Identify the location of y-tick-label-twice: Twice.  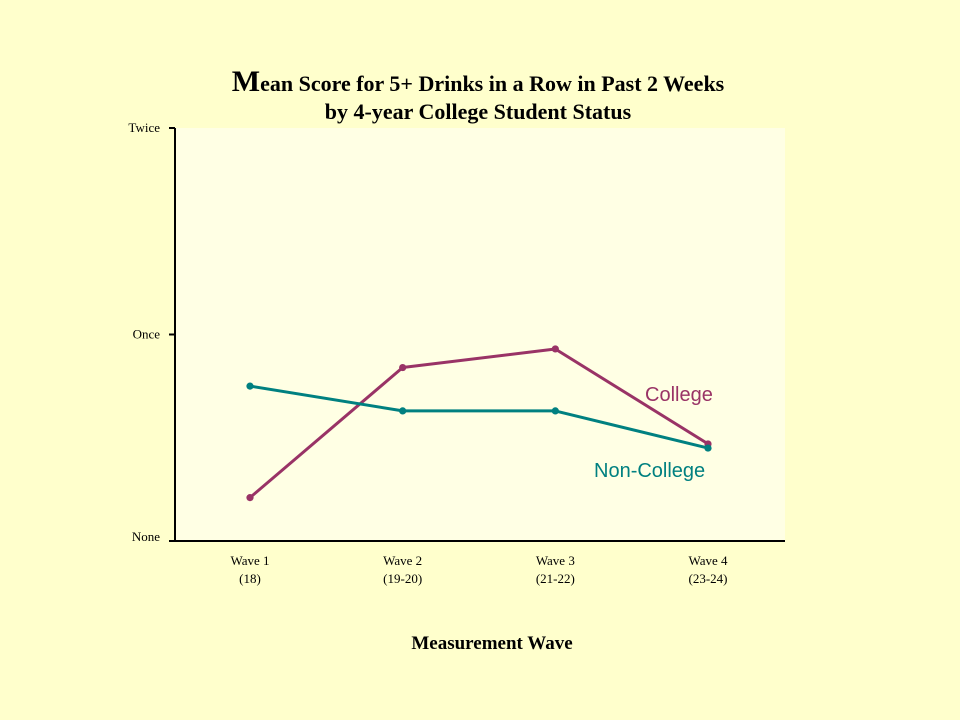
(144, 127).